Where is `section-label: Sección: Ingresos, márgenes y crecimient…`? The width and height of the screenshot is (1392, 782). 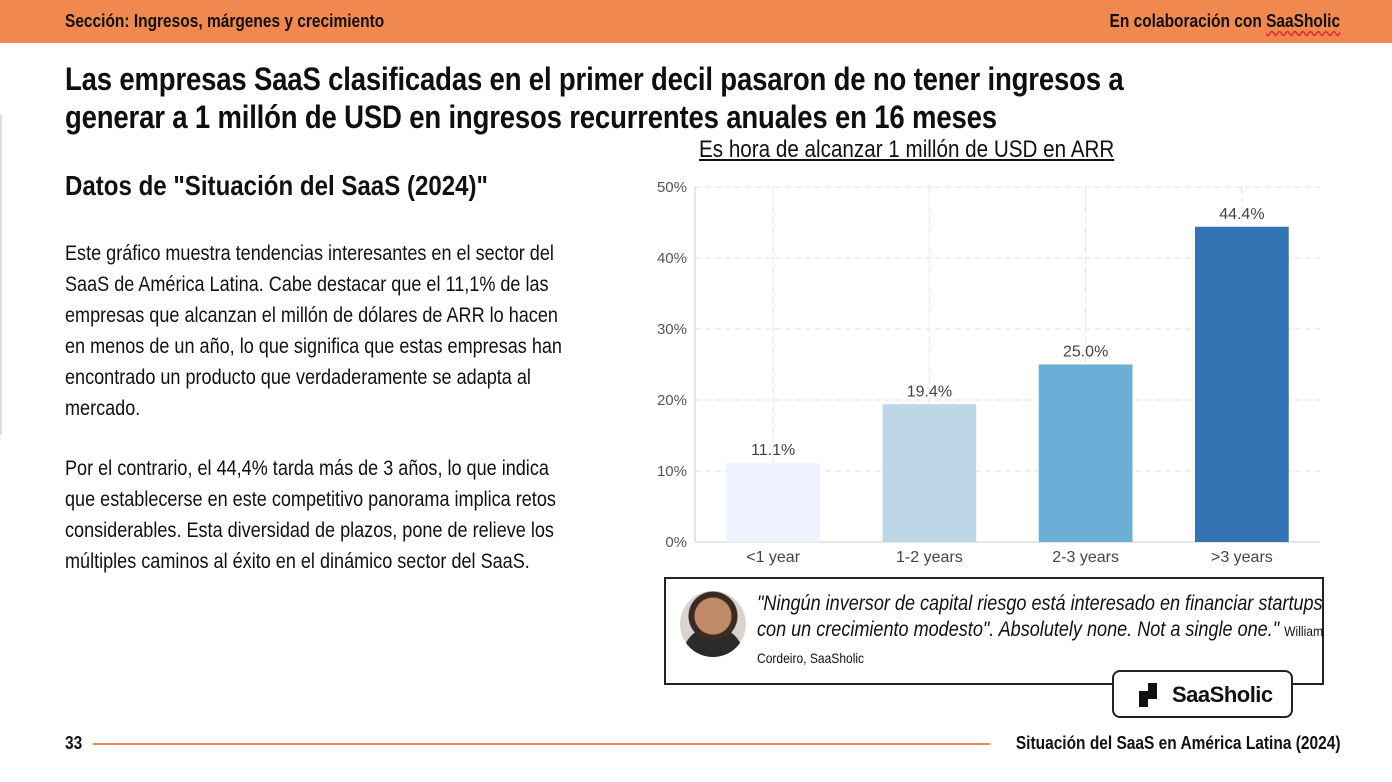 section-label: Sección: Ingresos, márgenes y crecimient… is located at coordinates (225, 21).